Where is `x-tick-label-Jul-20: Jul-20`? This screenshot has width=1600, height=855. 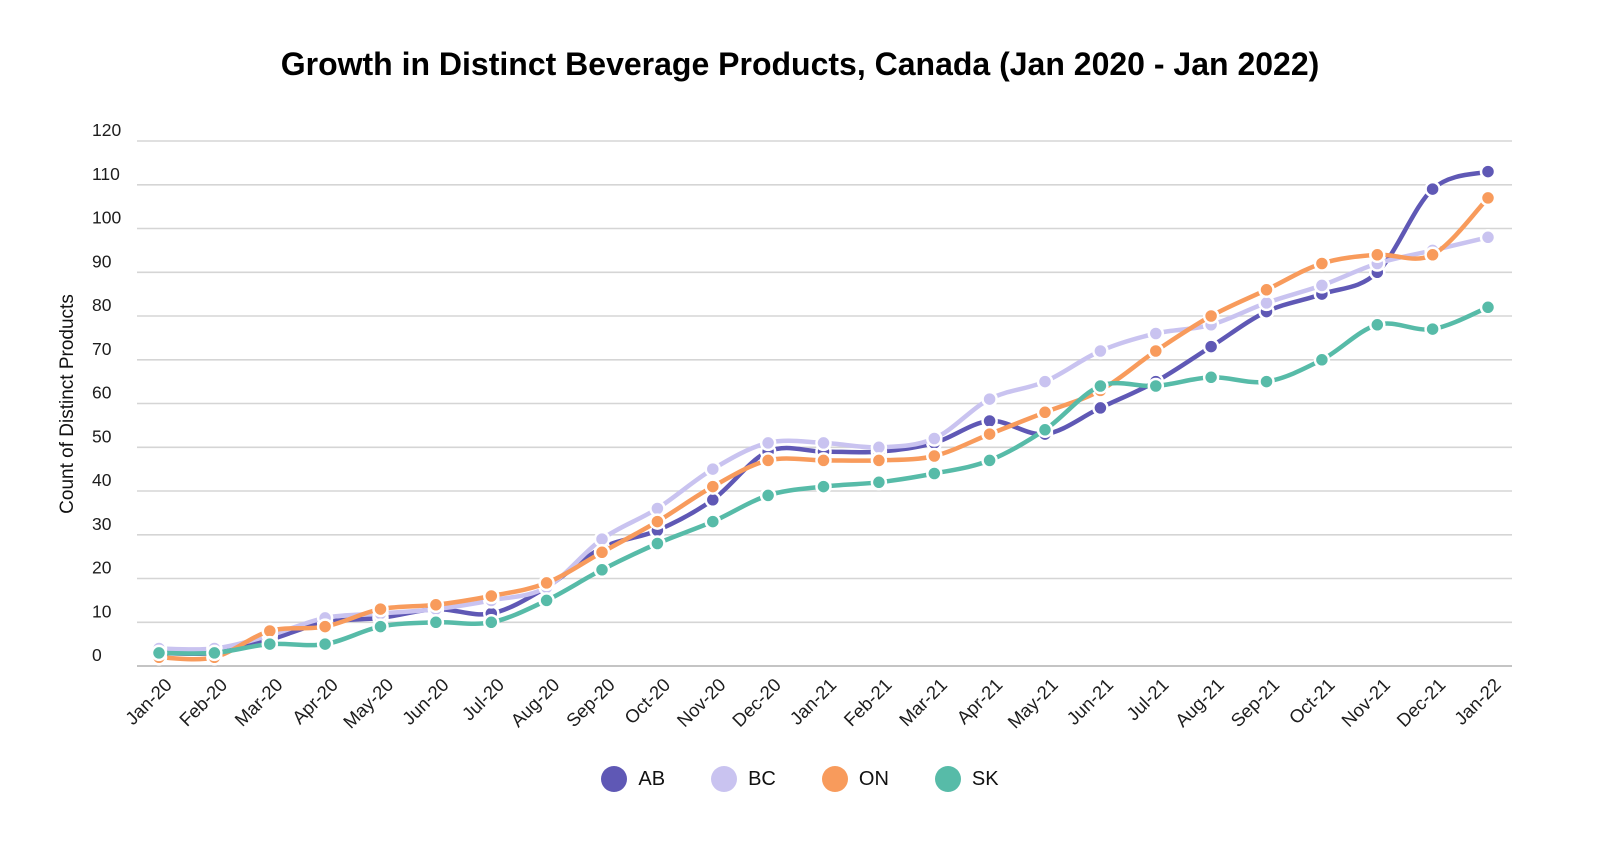
x-tick-label-Jul-20: Jul-20 is located at coordinates (483, 699).